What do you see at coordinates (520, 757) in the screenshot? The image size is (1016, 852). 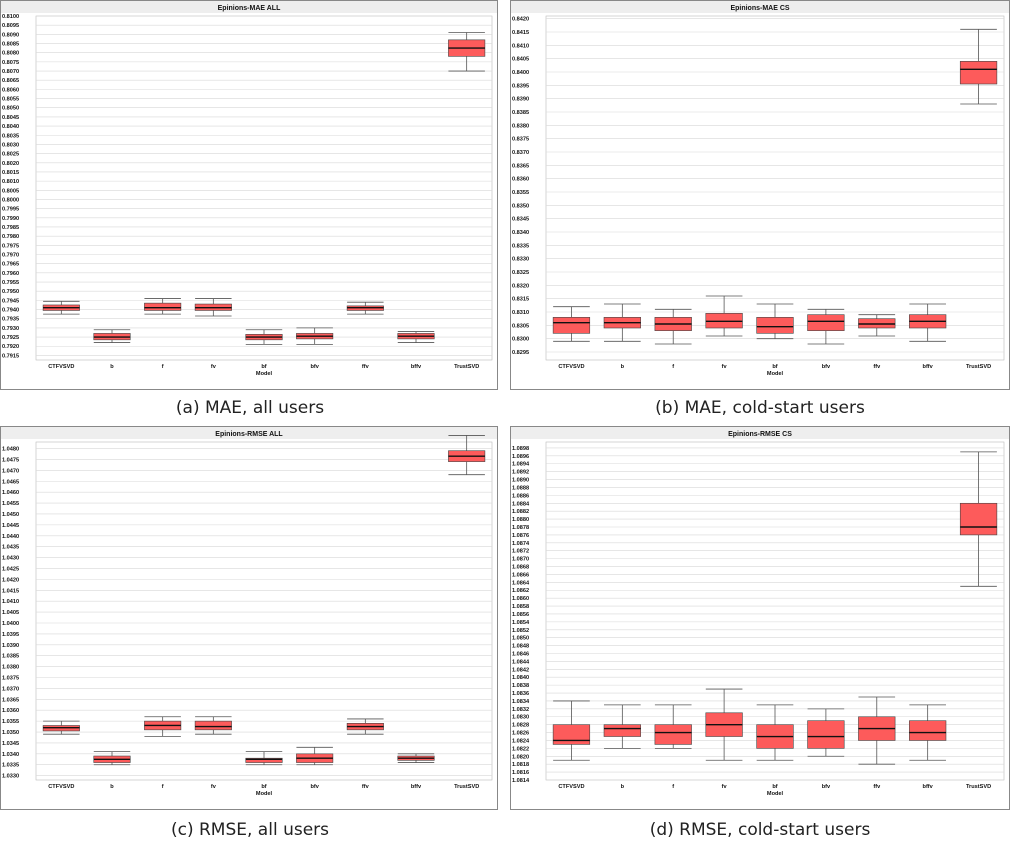 I see `y-tick-label: 1.0820` at bounding box center [520, 757].